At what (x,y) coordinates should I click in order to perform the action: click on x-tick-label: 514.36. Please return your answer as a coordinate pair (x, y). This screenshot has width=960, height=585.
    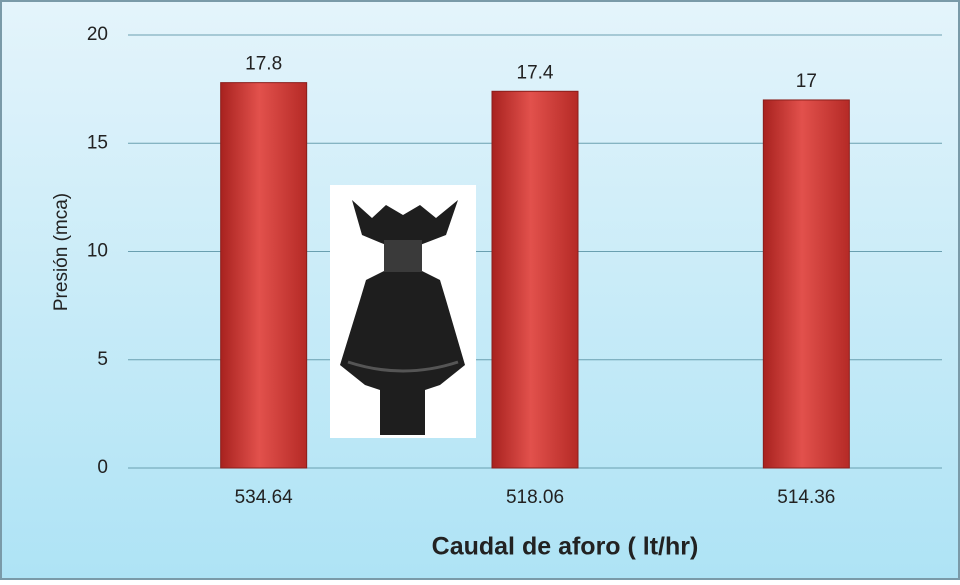
    Looking at the image, I should click on (806, 497).